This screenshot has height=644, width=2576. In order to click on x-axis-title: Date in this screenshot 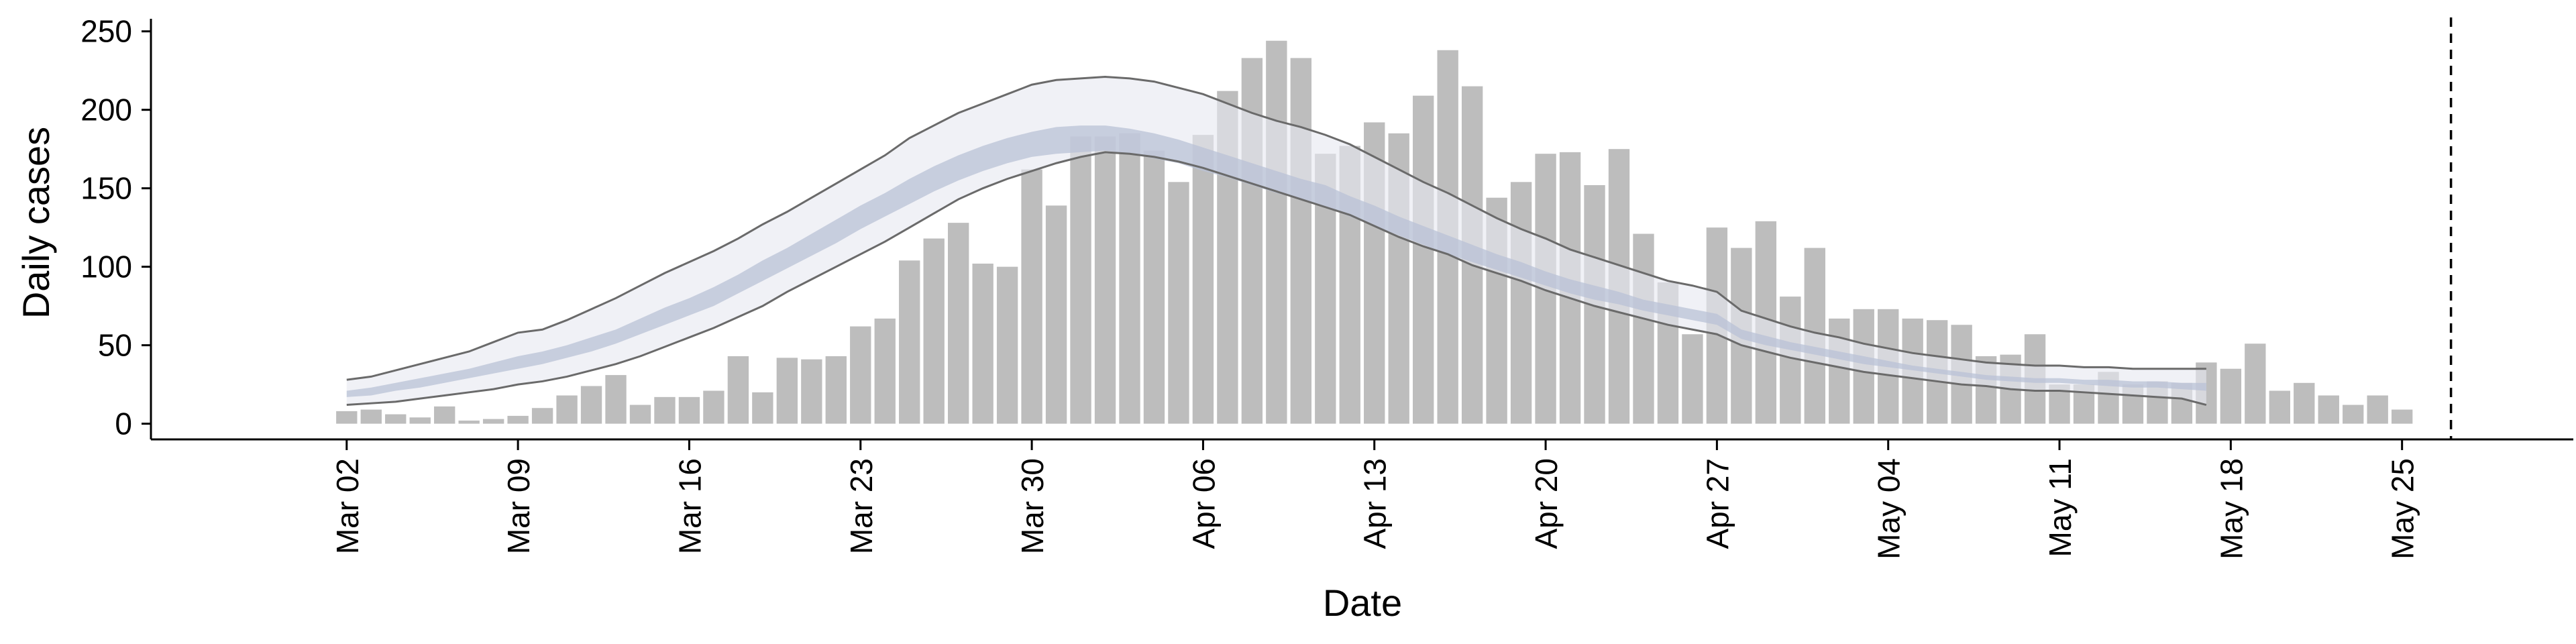, I will do `click(1362, 603)`.